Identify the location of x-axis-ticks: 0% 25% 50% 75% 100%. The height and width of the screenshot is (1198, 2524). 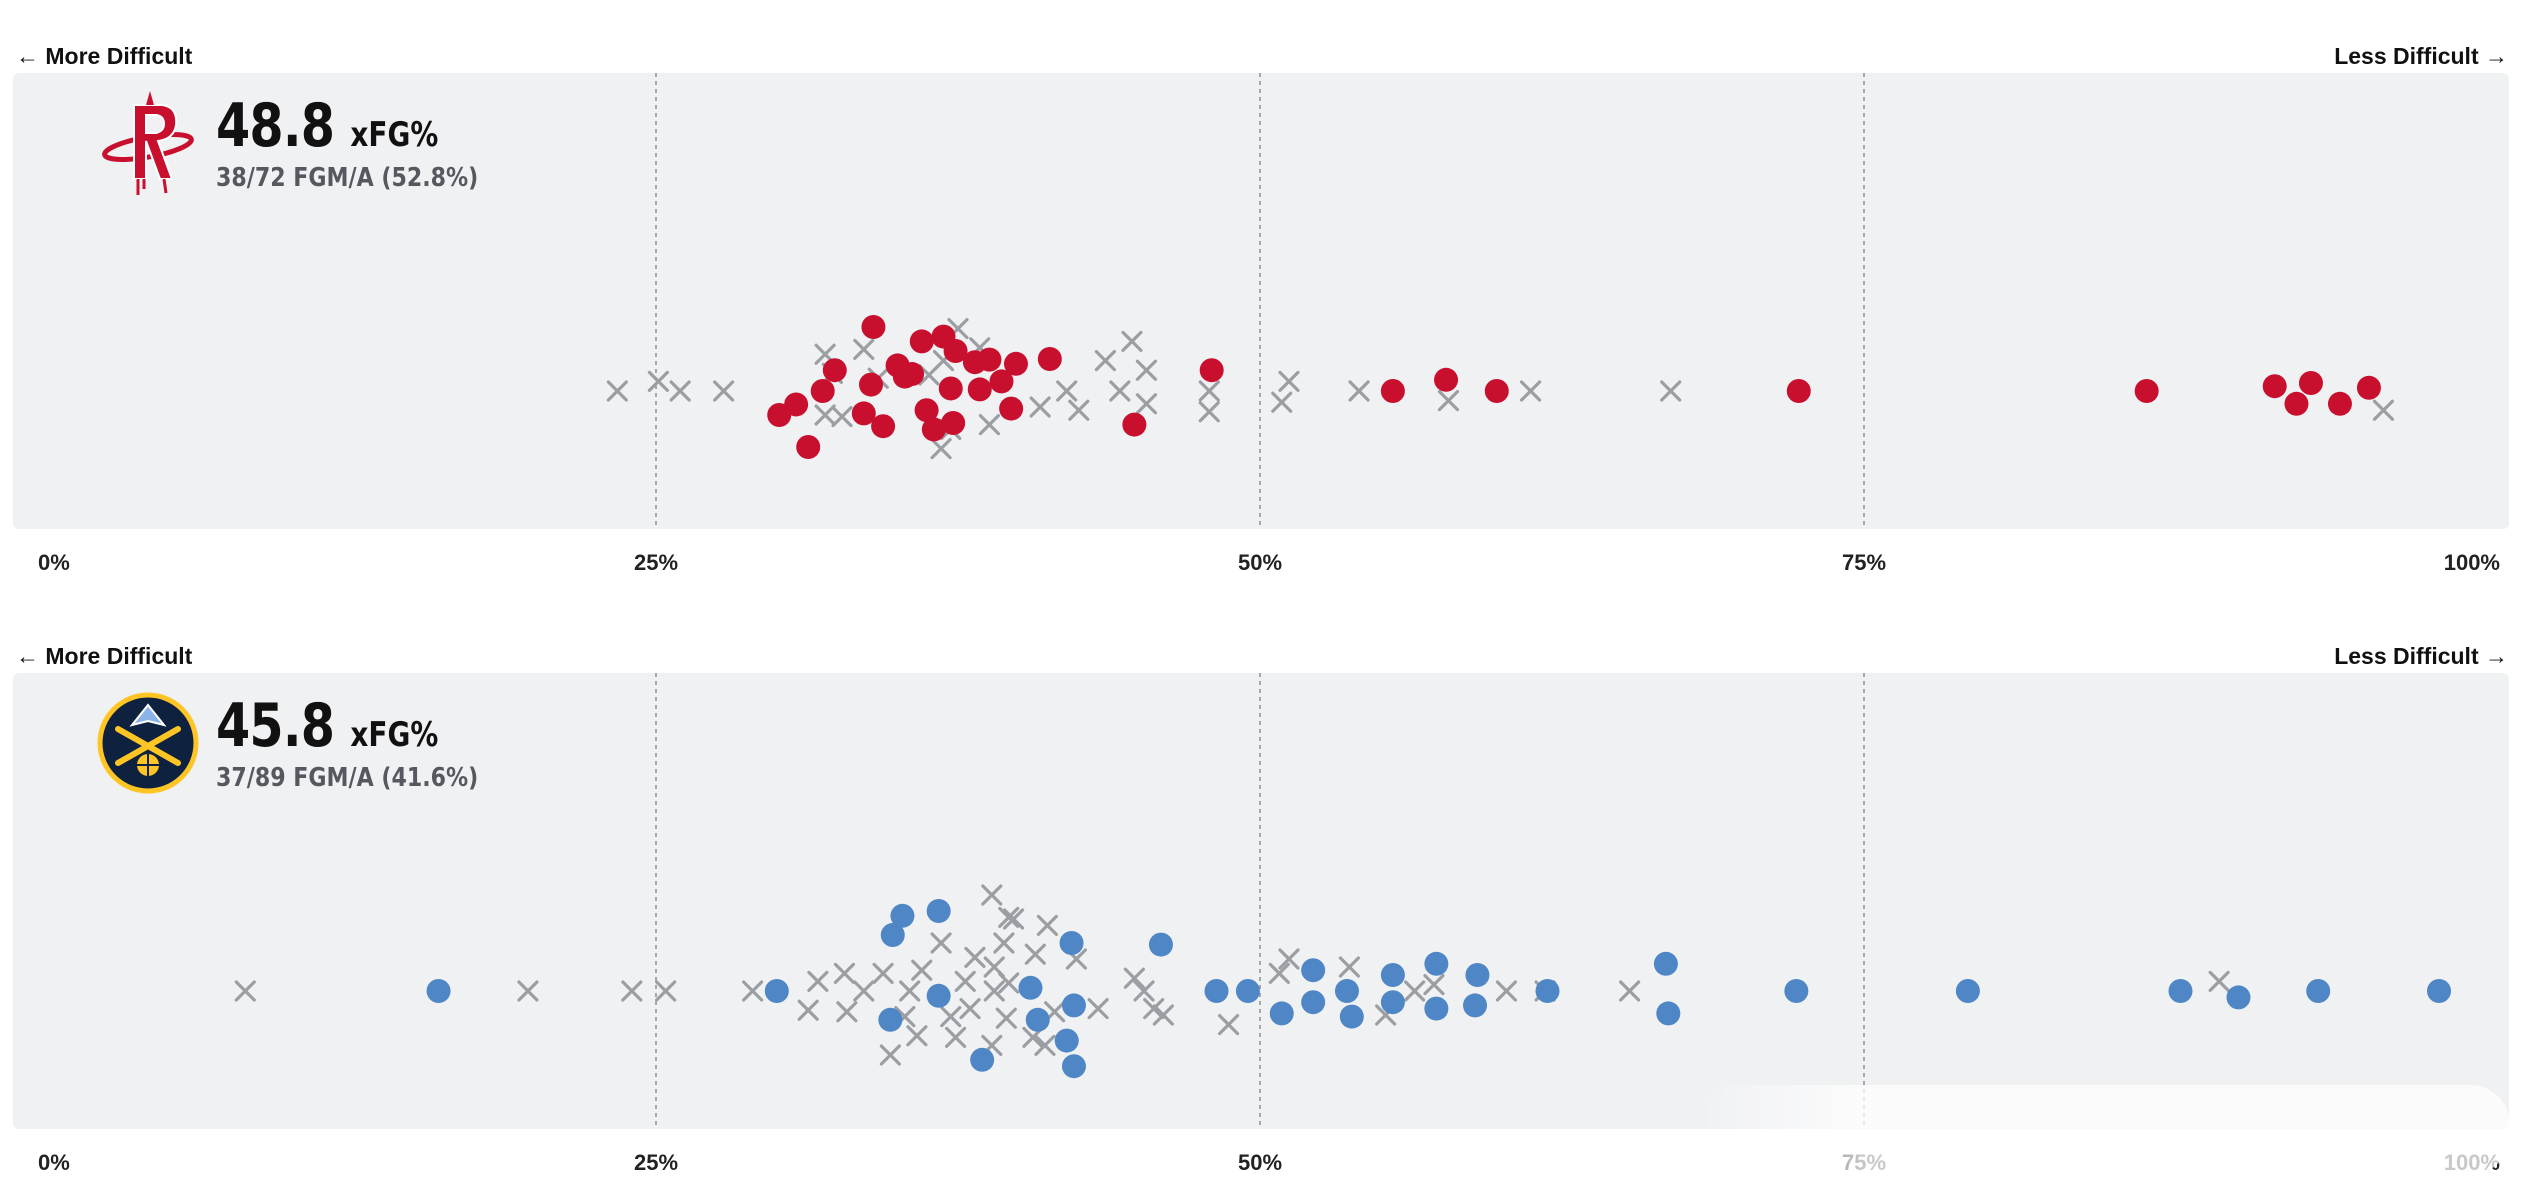
(1262, 565).